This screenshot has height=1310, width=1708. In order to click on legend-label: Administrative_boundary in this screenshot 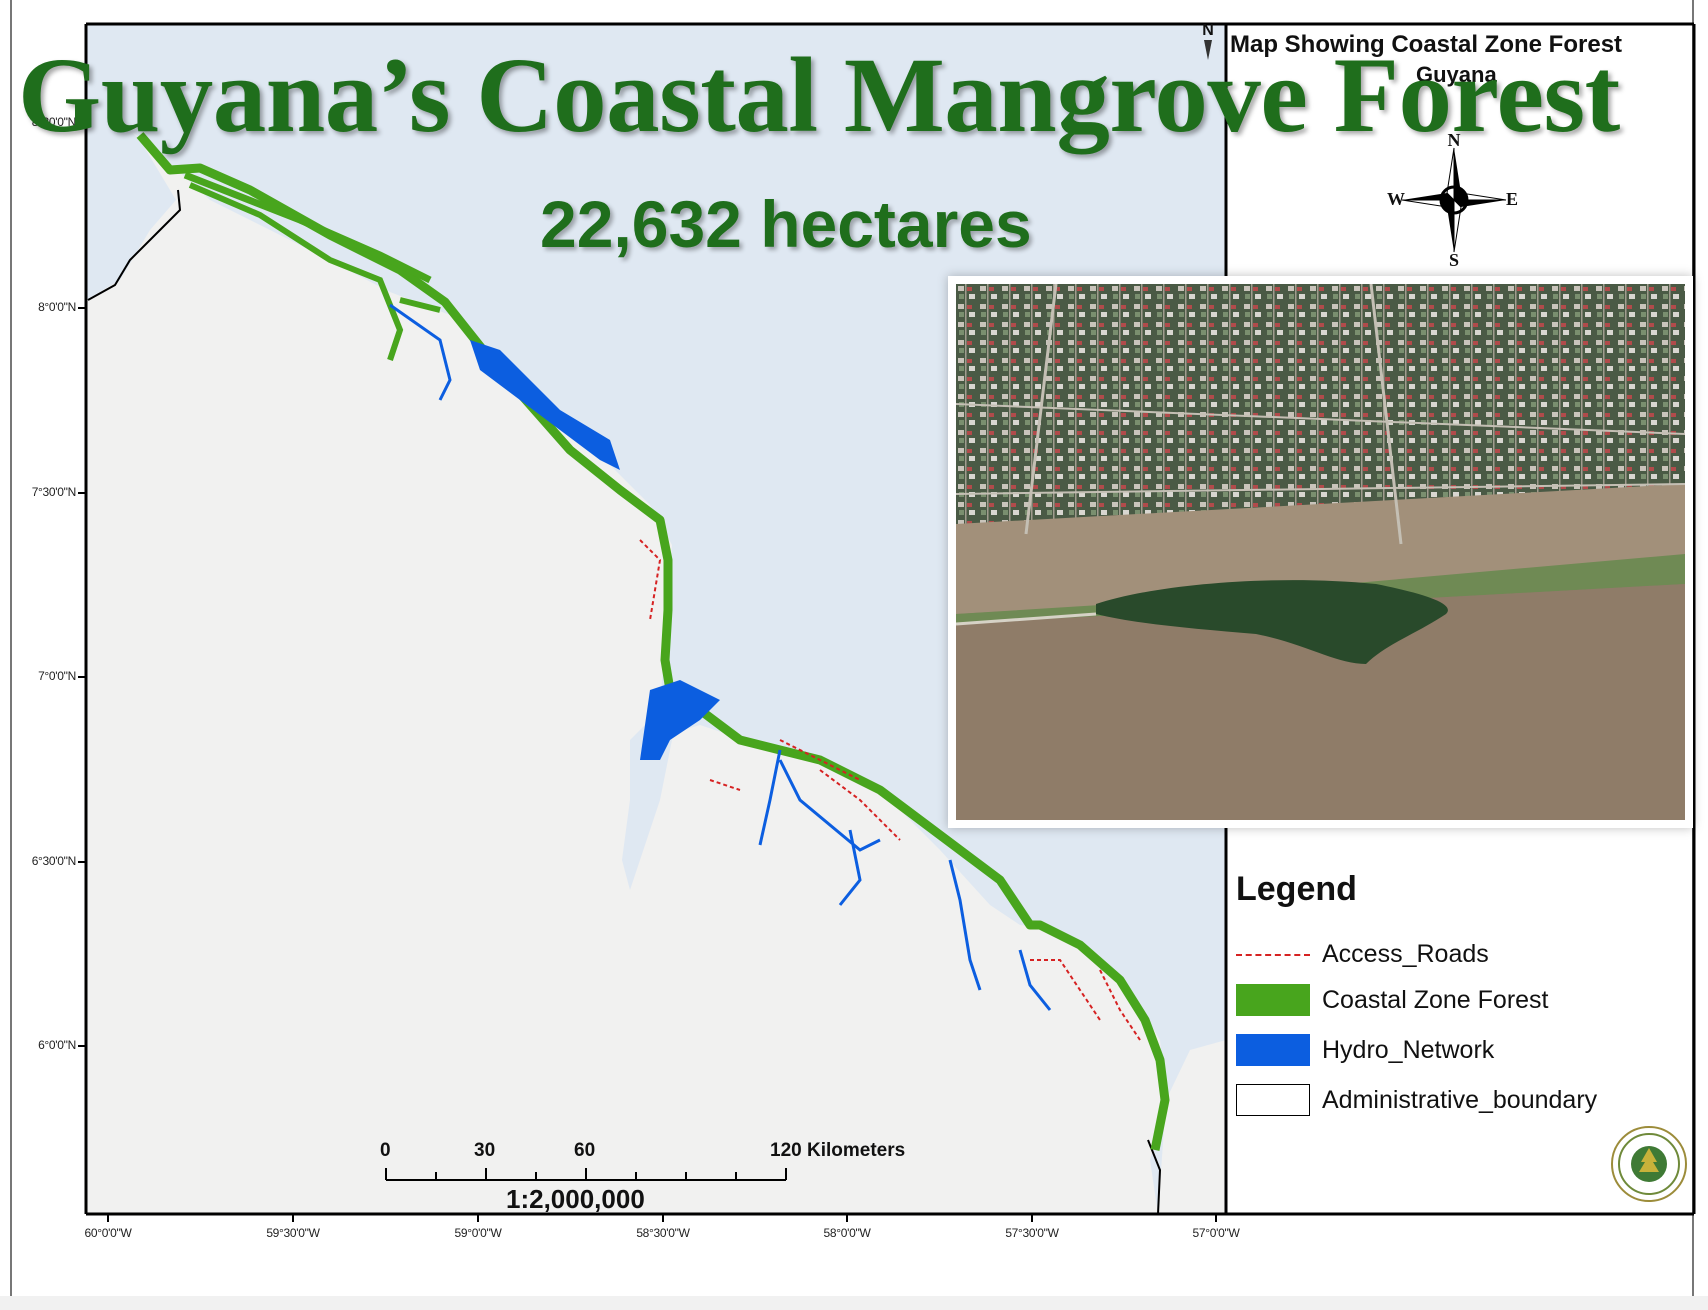, I will do `click(1460, 1100)`.